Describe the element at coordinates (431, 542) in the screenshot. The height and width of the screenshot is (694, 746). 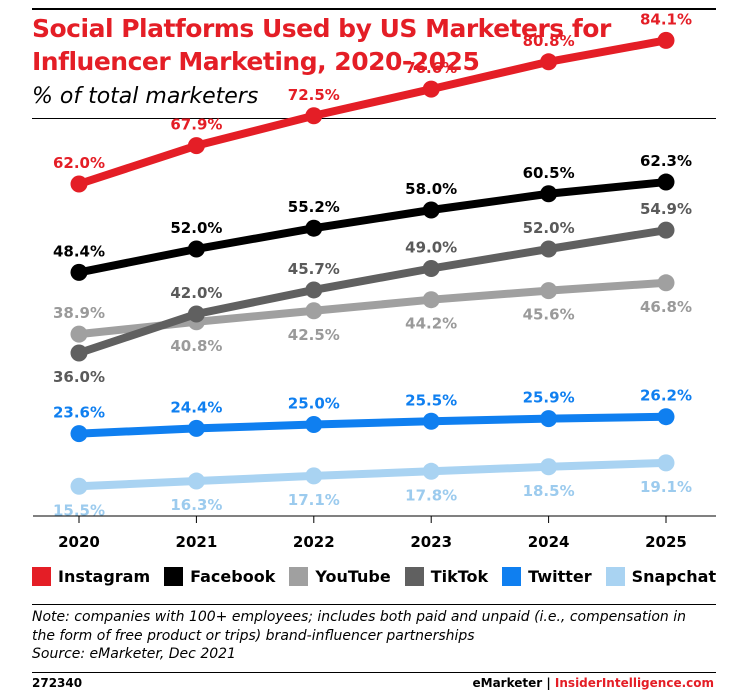
I see `x-tick-label: 2023` at that location.